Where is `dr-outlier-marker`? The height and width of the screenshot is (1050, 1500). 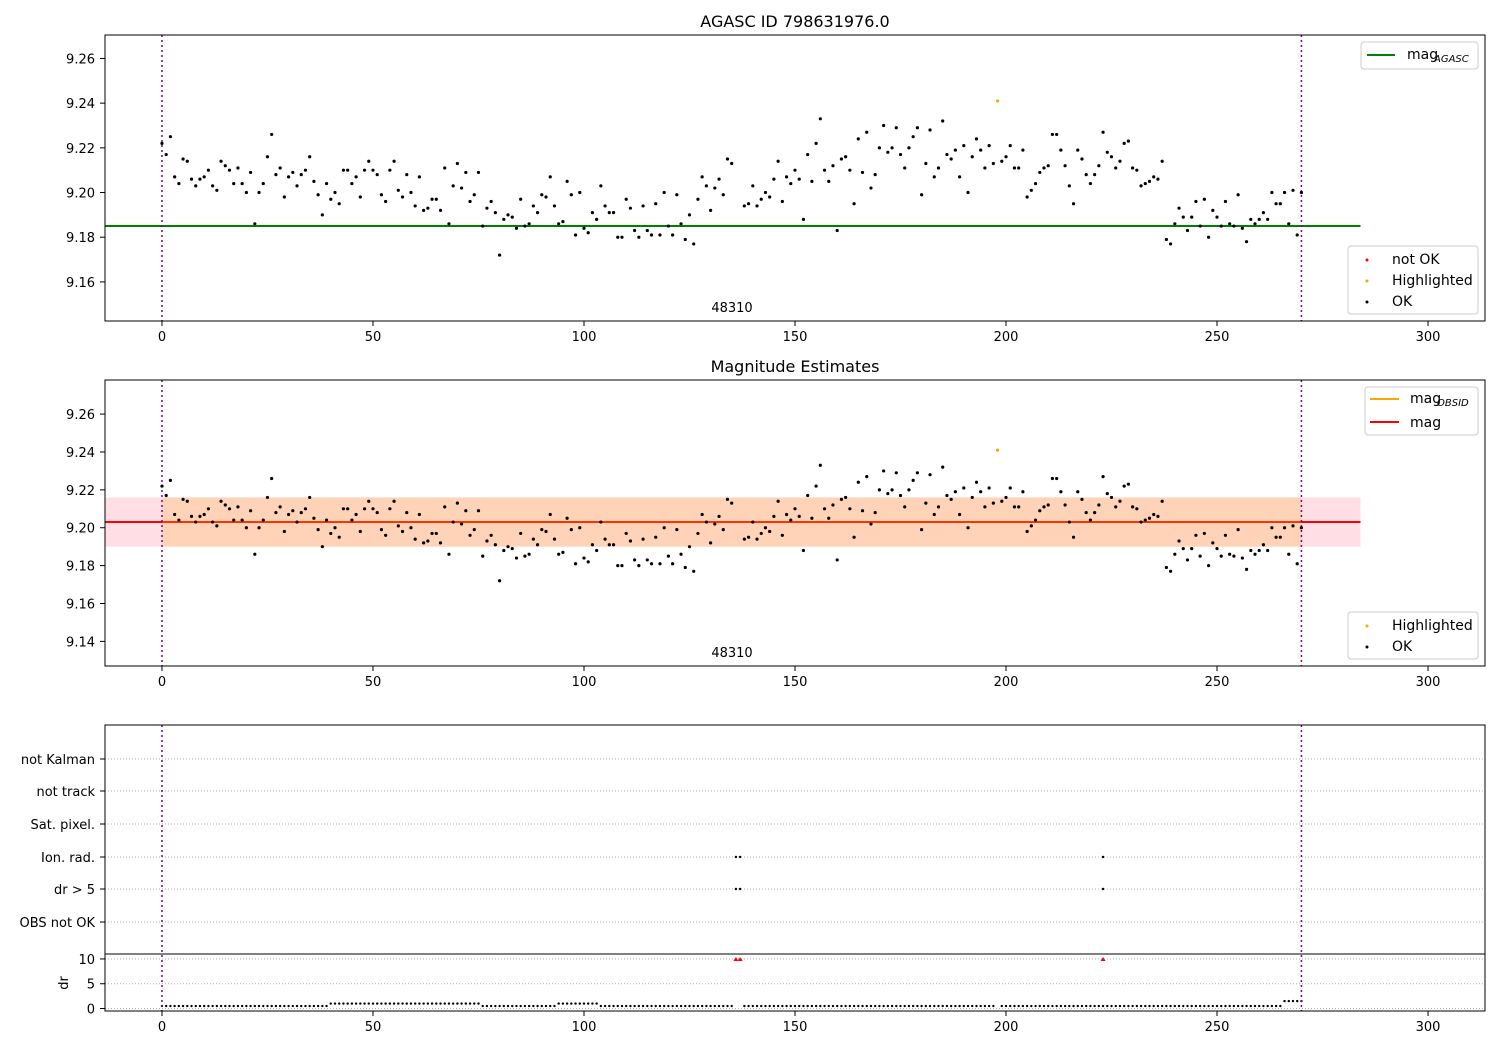 dr-outlier-marker is located at coordinates (740, 958).